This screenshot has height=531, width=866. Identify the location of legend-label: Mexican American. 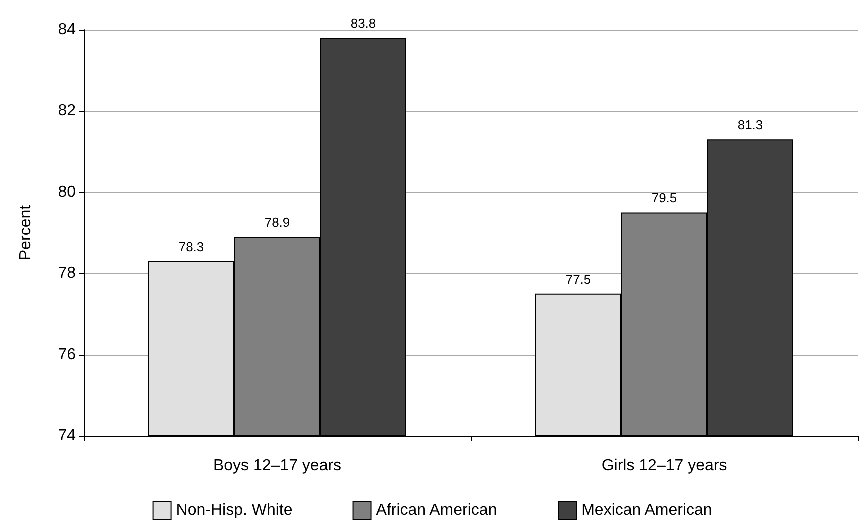
(647, 510).